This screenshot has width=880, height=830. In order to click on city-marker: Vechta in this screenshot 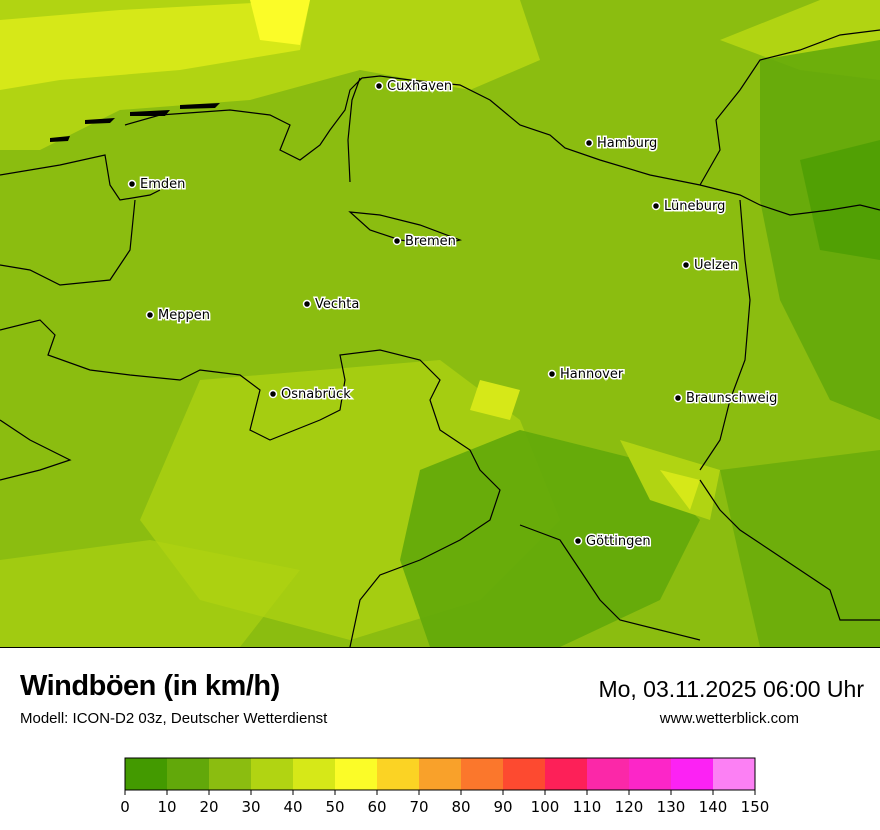, I will do `click(331, 305)`.